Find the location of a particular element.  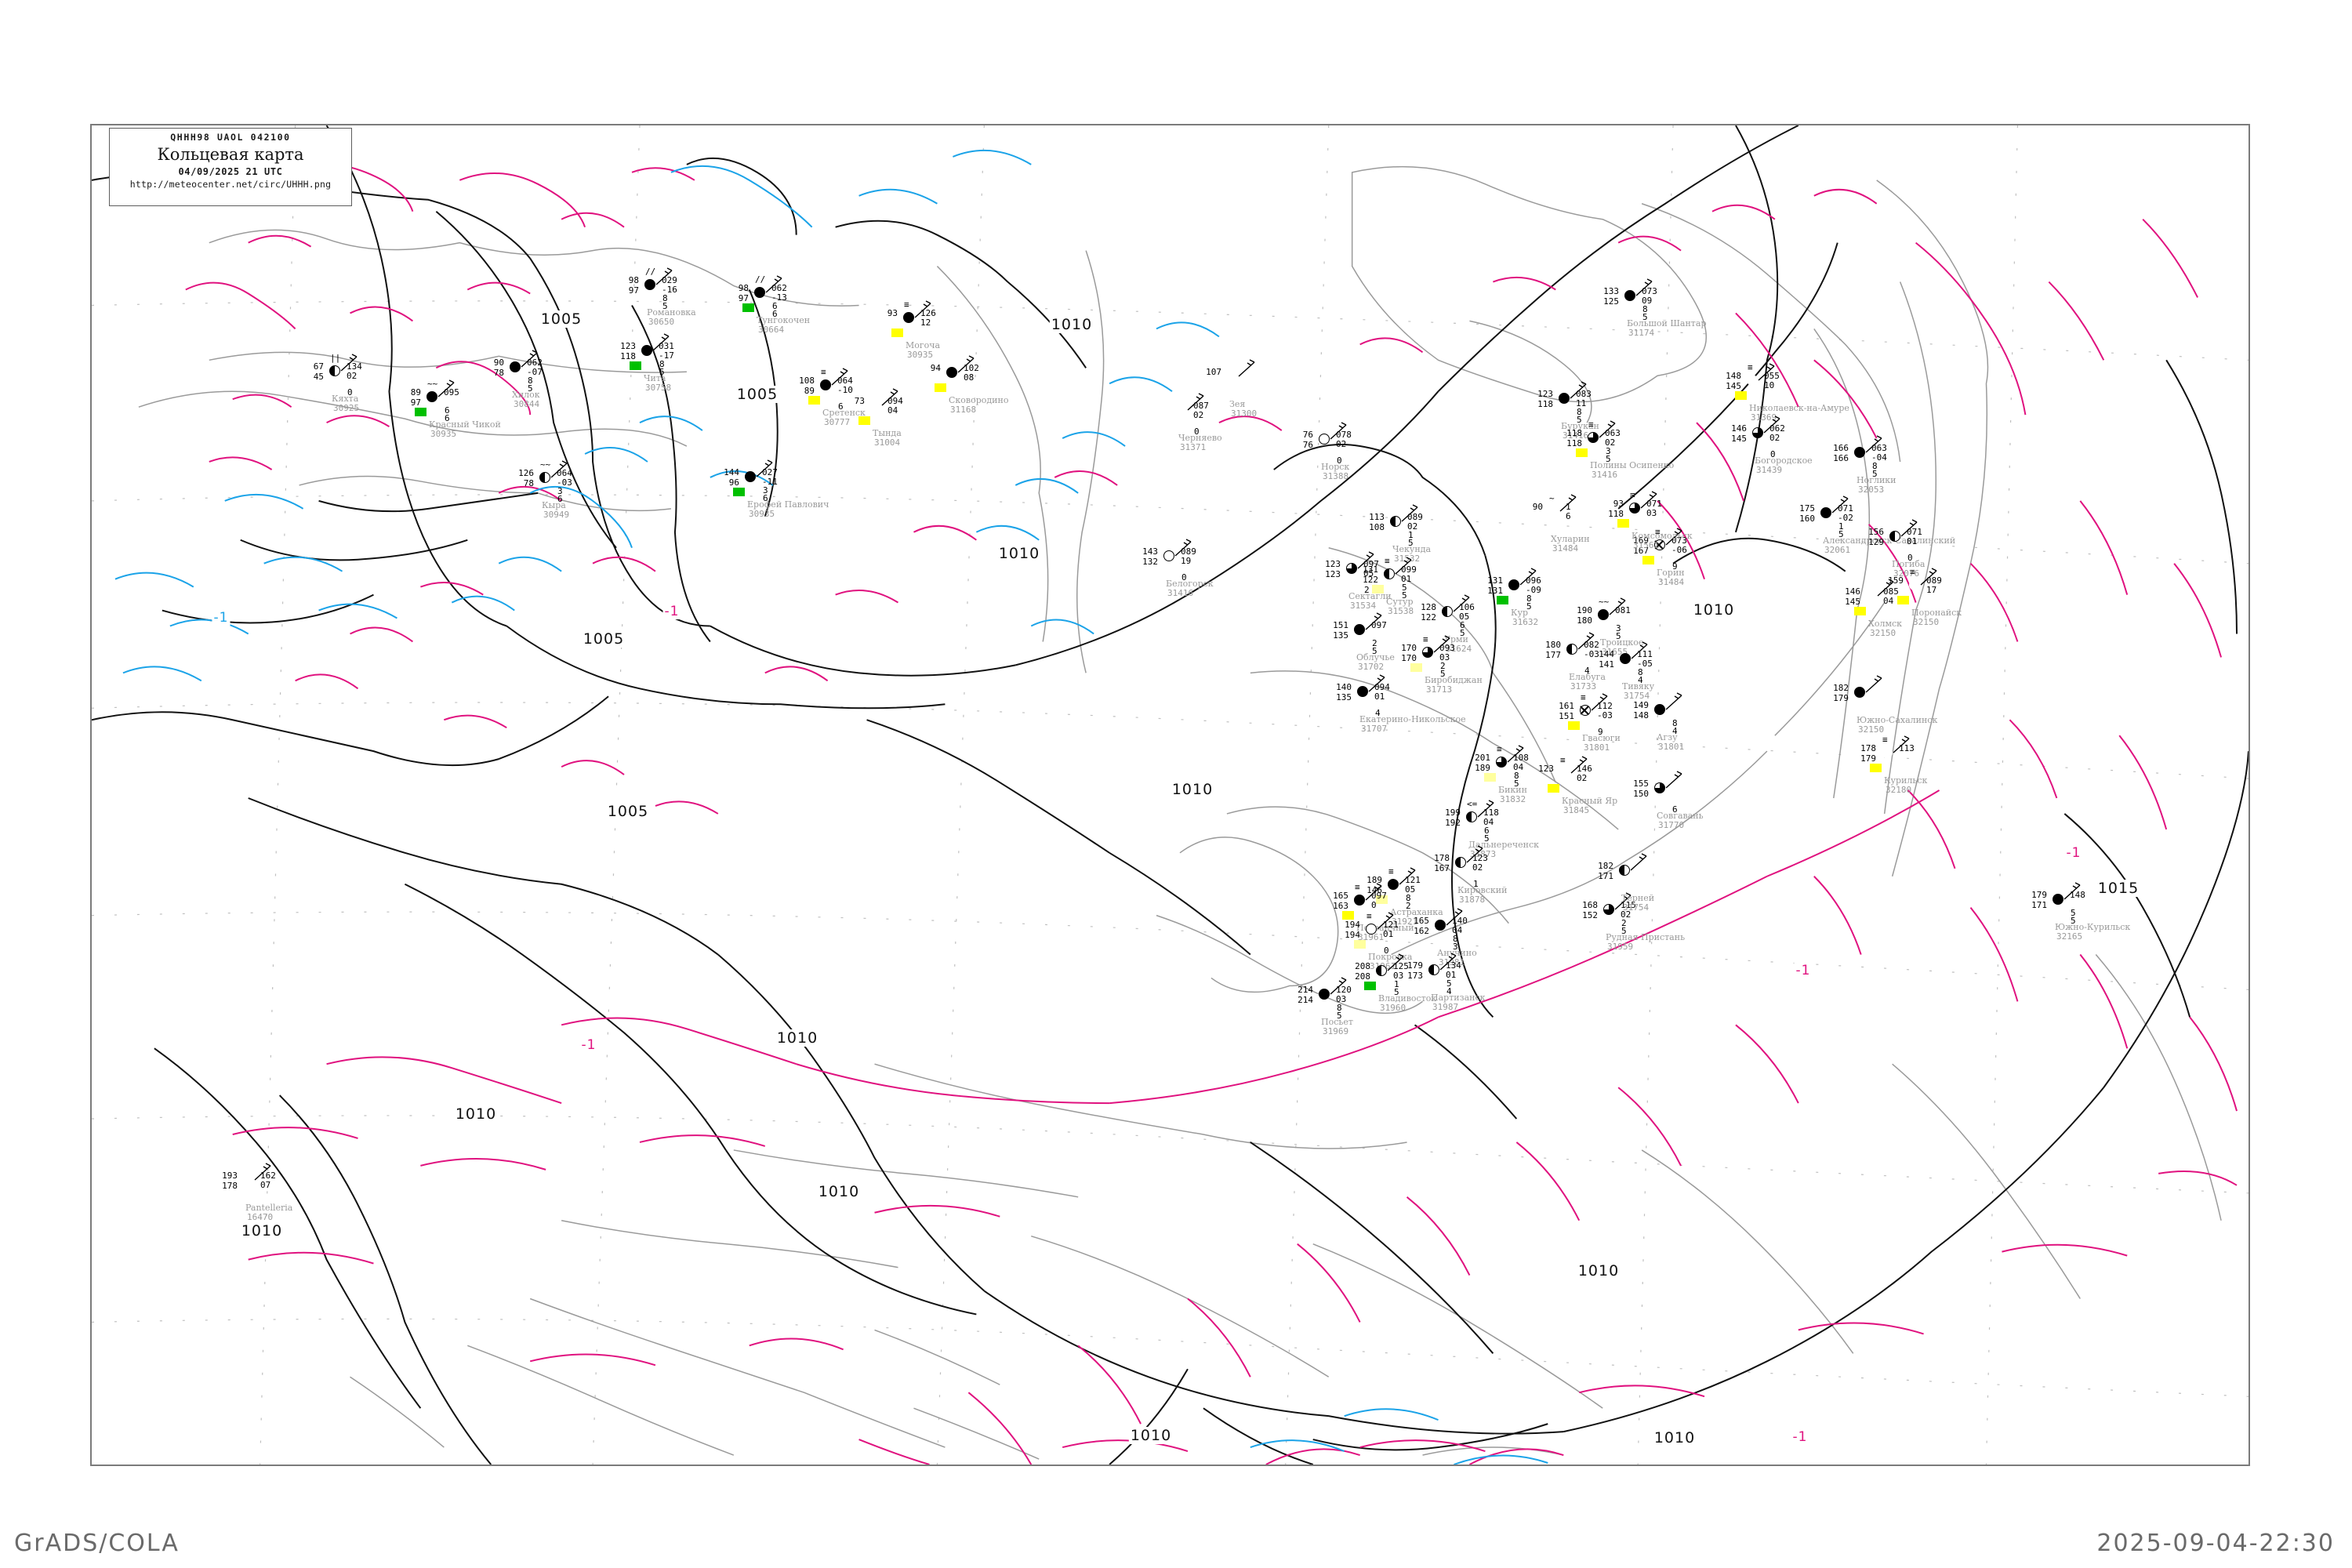

station-temperature: 67 is located at coordinates (318, 366).